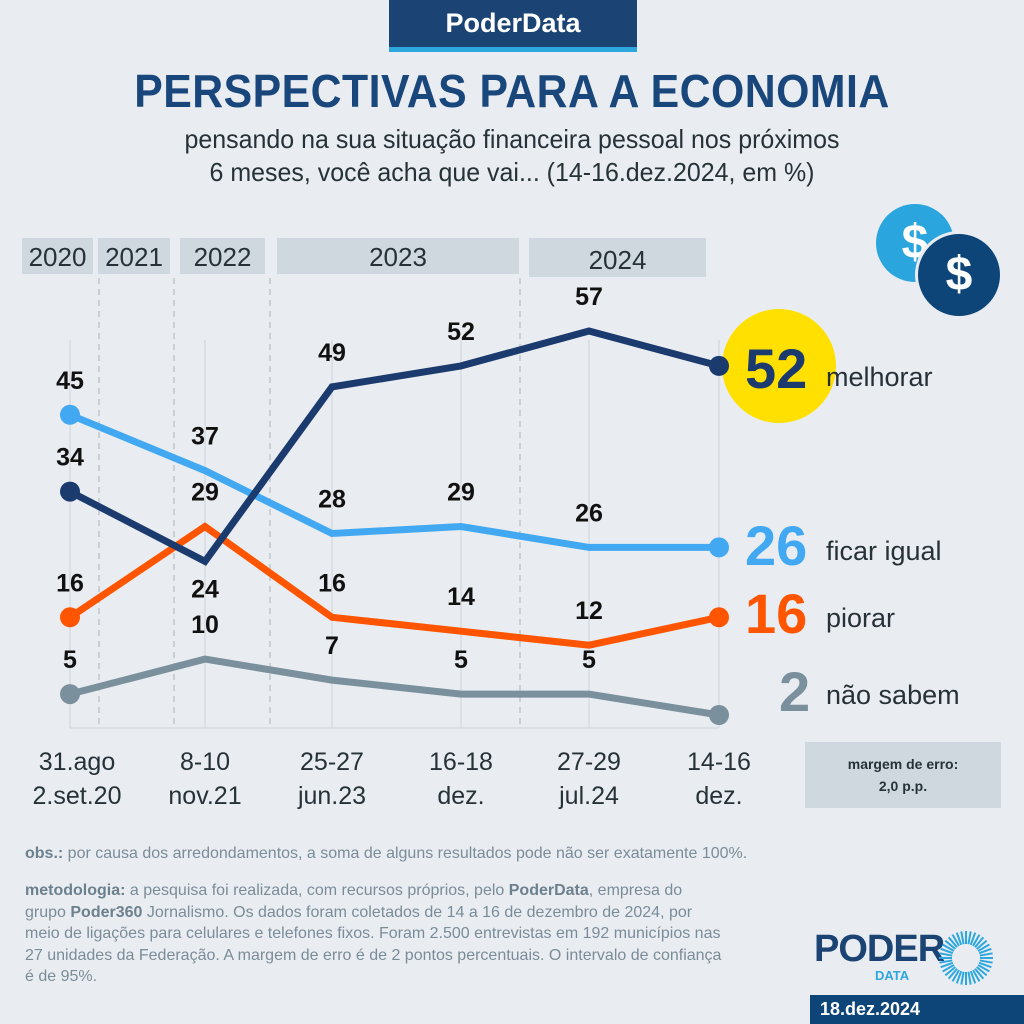 The height and width of the screenshot is (1024, 1024). I want to click on method-brand: Poder360, so click(106, 912).